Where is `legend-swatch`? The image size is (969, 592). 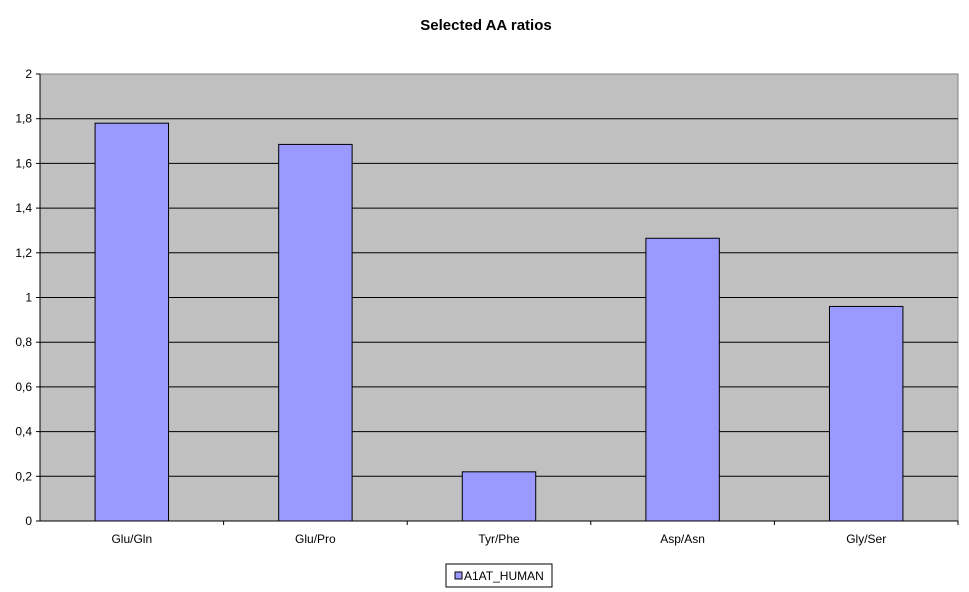
legend-swatch is located at coordinates (458, 575).